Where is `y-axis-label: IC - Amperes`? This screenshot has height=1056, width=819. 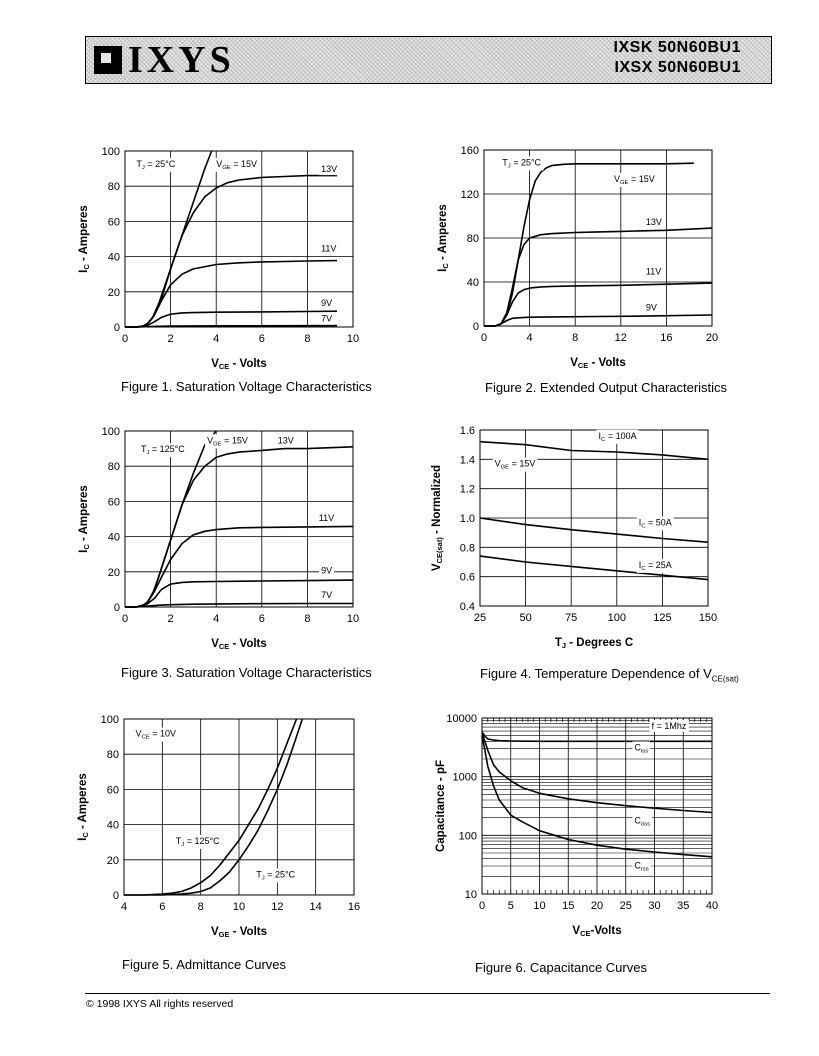
y-axis-label: IC - Amperes is located at coordinates (84, 239).